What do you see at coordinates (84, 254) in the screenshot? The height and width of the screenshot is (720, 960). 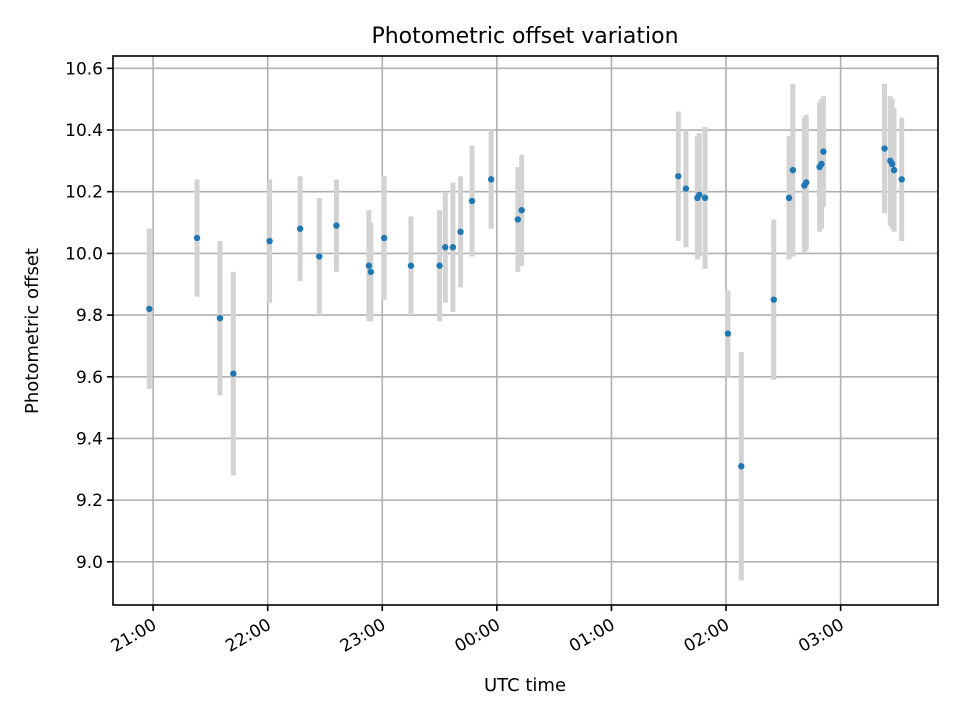 I see `y-tick-label: 10.0` at bounding box center [84, 254].